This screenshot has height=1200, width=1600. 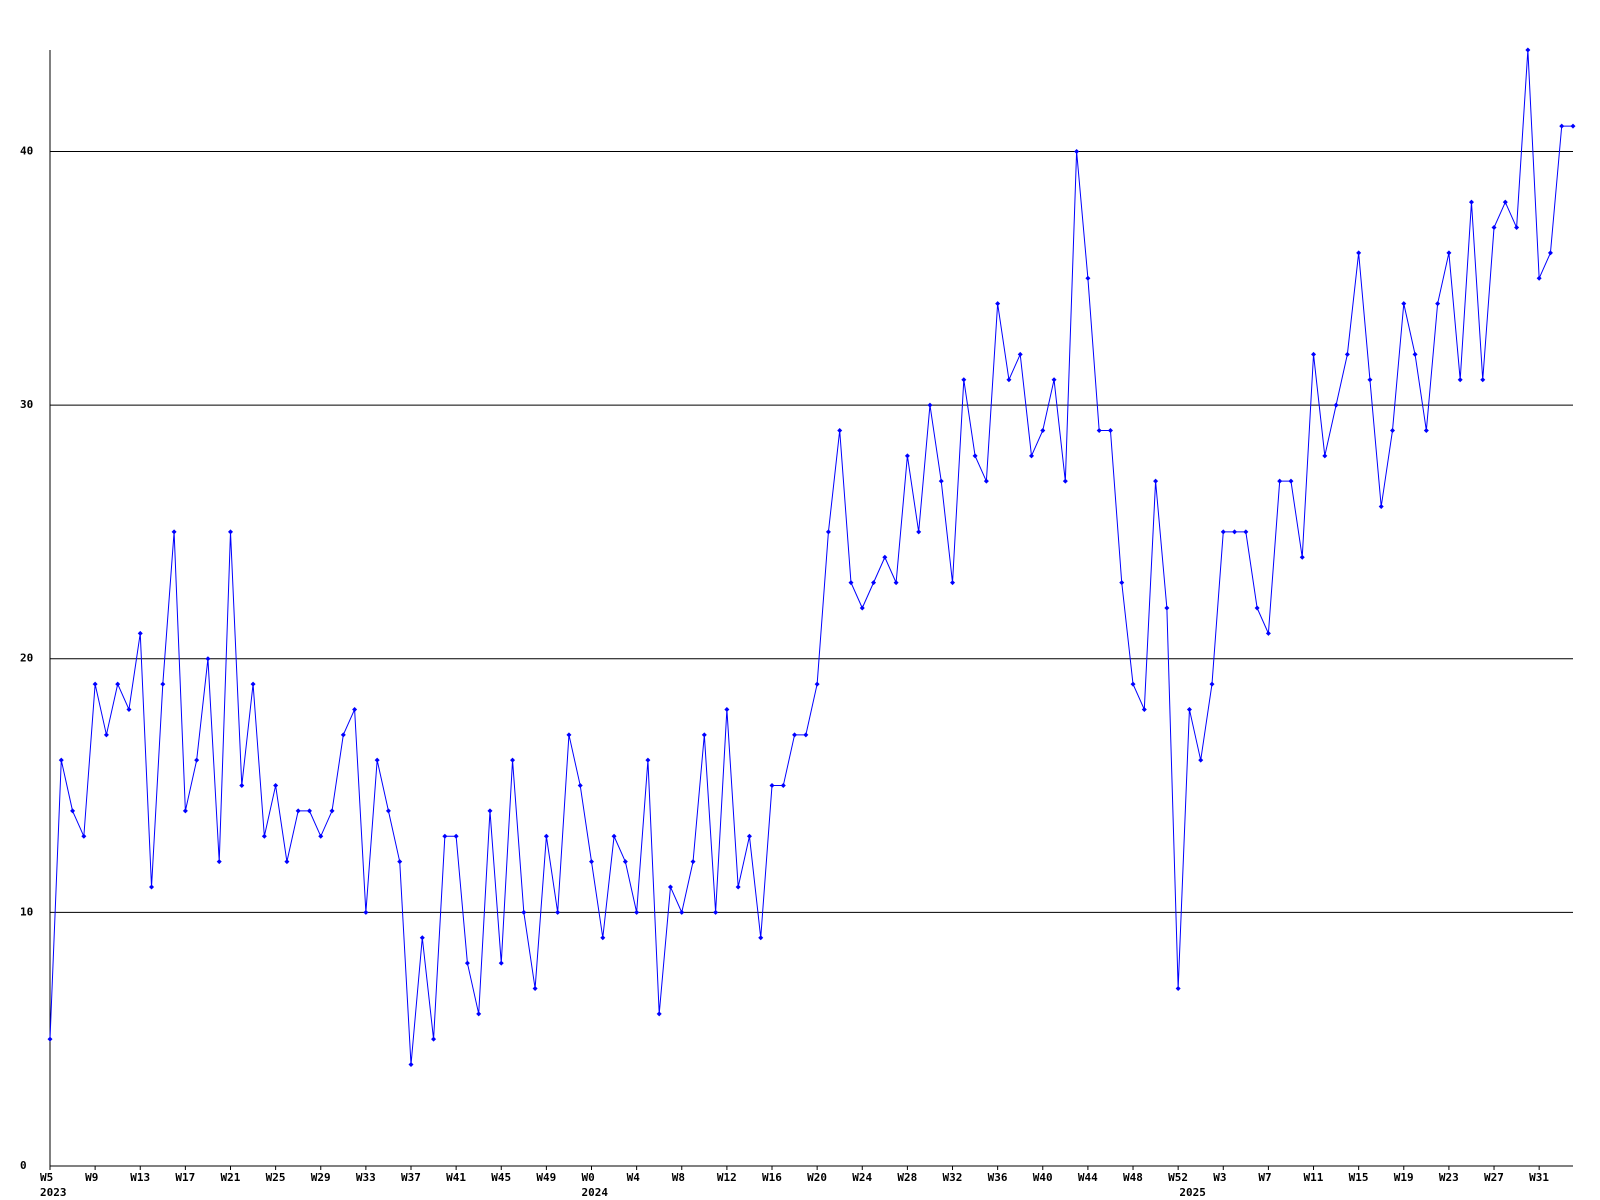 What do you see at coordinates (772, 1177) in the screenshot?
I see `x-tick-label: W16` at bounding box center [772, 1177].